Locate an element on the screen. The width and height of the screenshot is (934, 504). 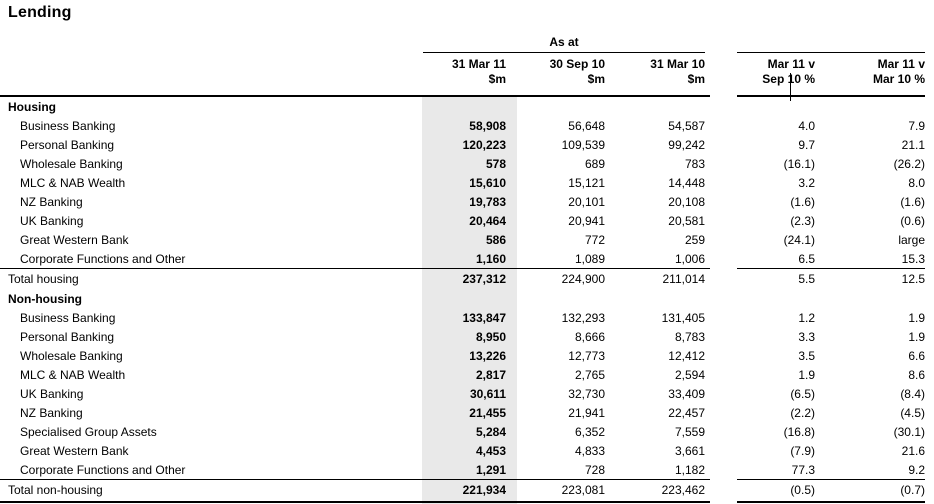
cell-vs-sep10-pct: (16.1) is located at coordinates (799, 164).